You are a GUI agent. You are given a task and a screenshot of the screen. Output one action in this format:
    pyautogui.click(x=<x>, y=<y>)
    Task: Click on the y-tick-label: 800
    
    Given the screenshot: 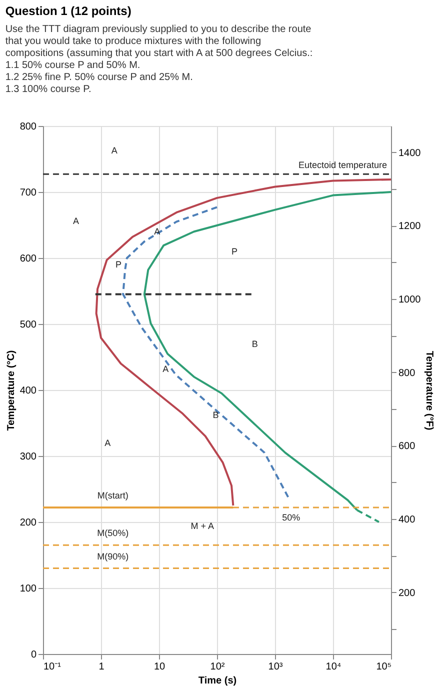 What is the action you would take?
    pyautogui.click(x=28, y=127)
    